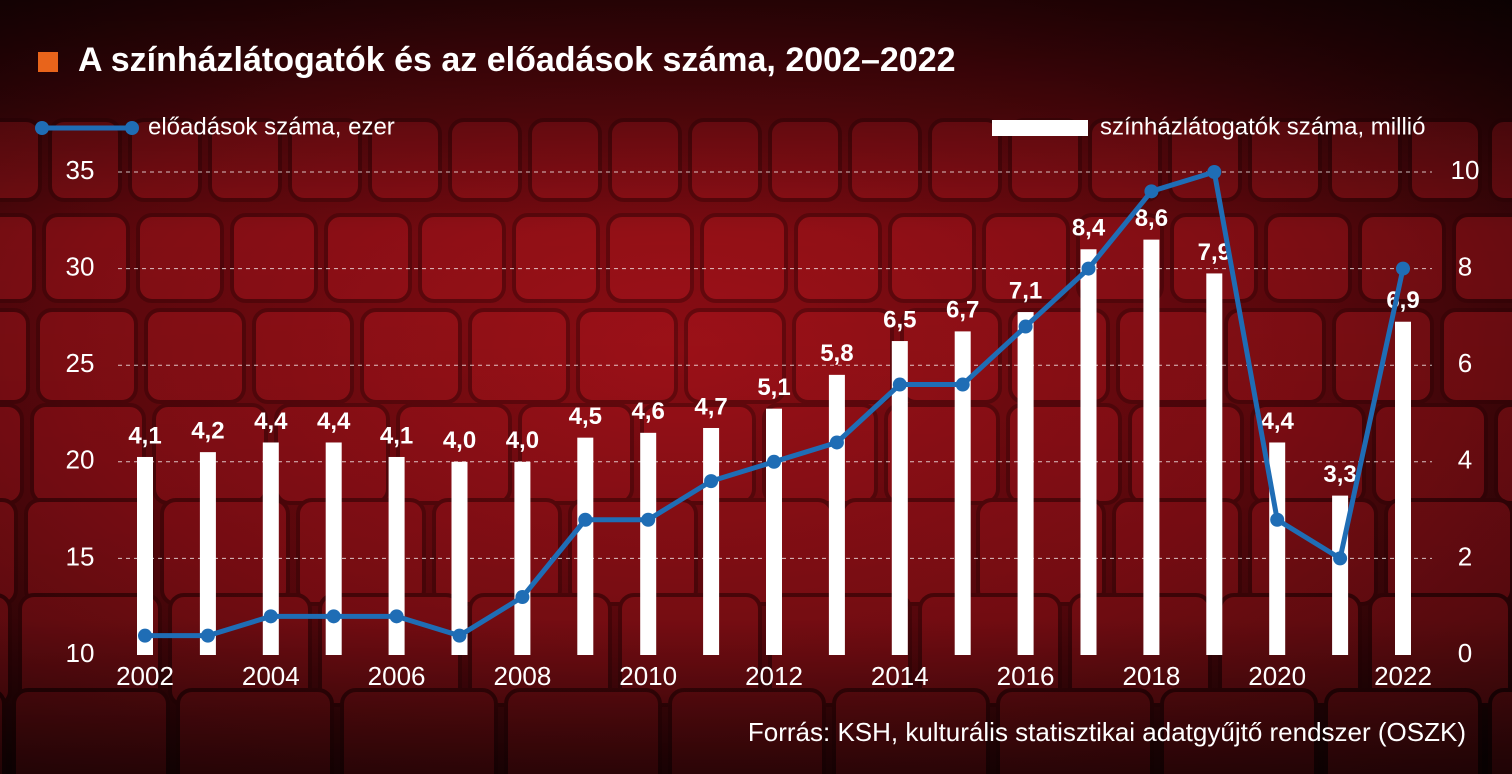  I want to click on y2-tick-label: 10, so click(1465, 170).